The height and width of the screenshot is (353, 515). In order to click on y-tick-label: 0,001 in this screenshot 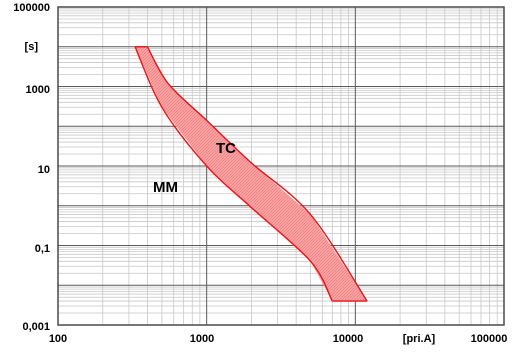, I will do `click(36, 327)`.